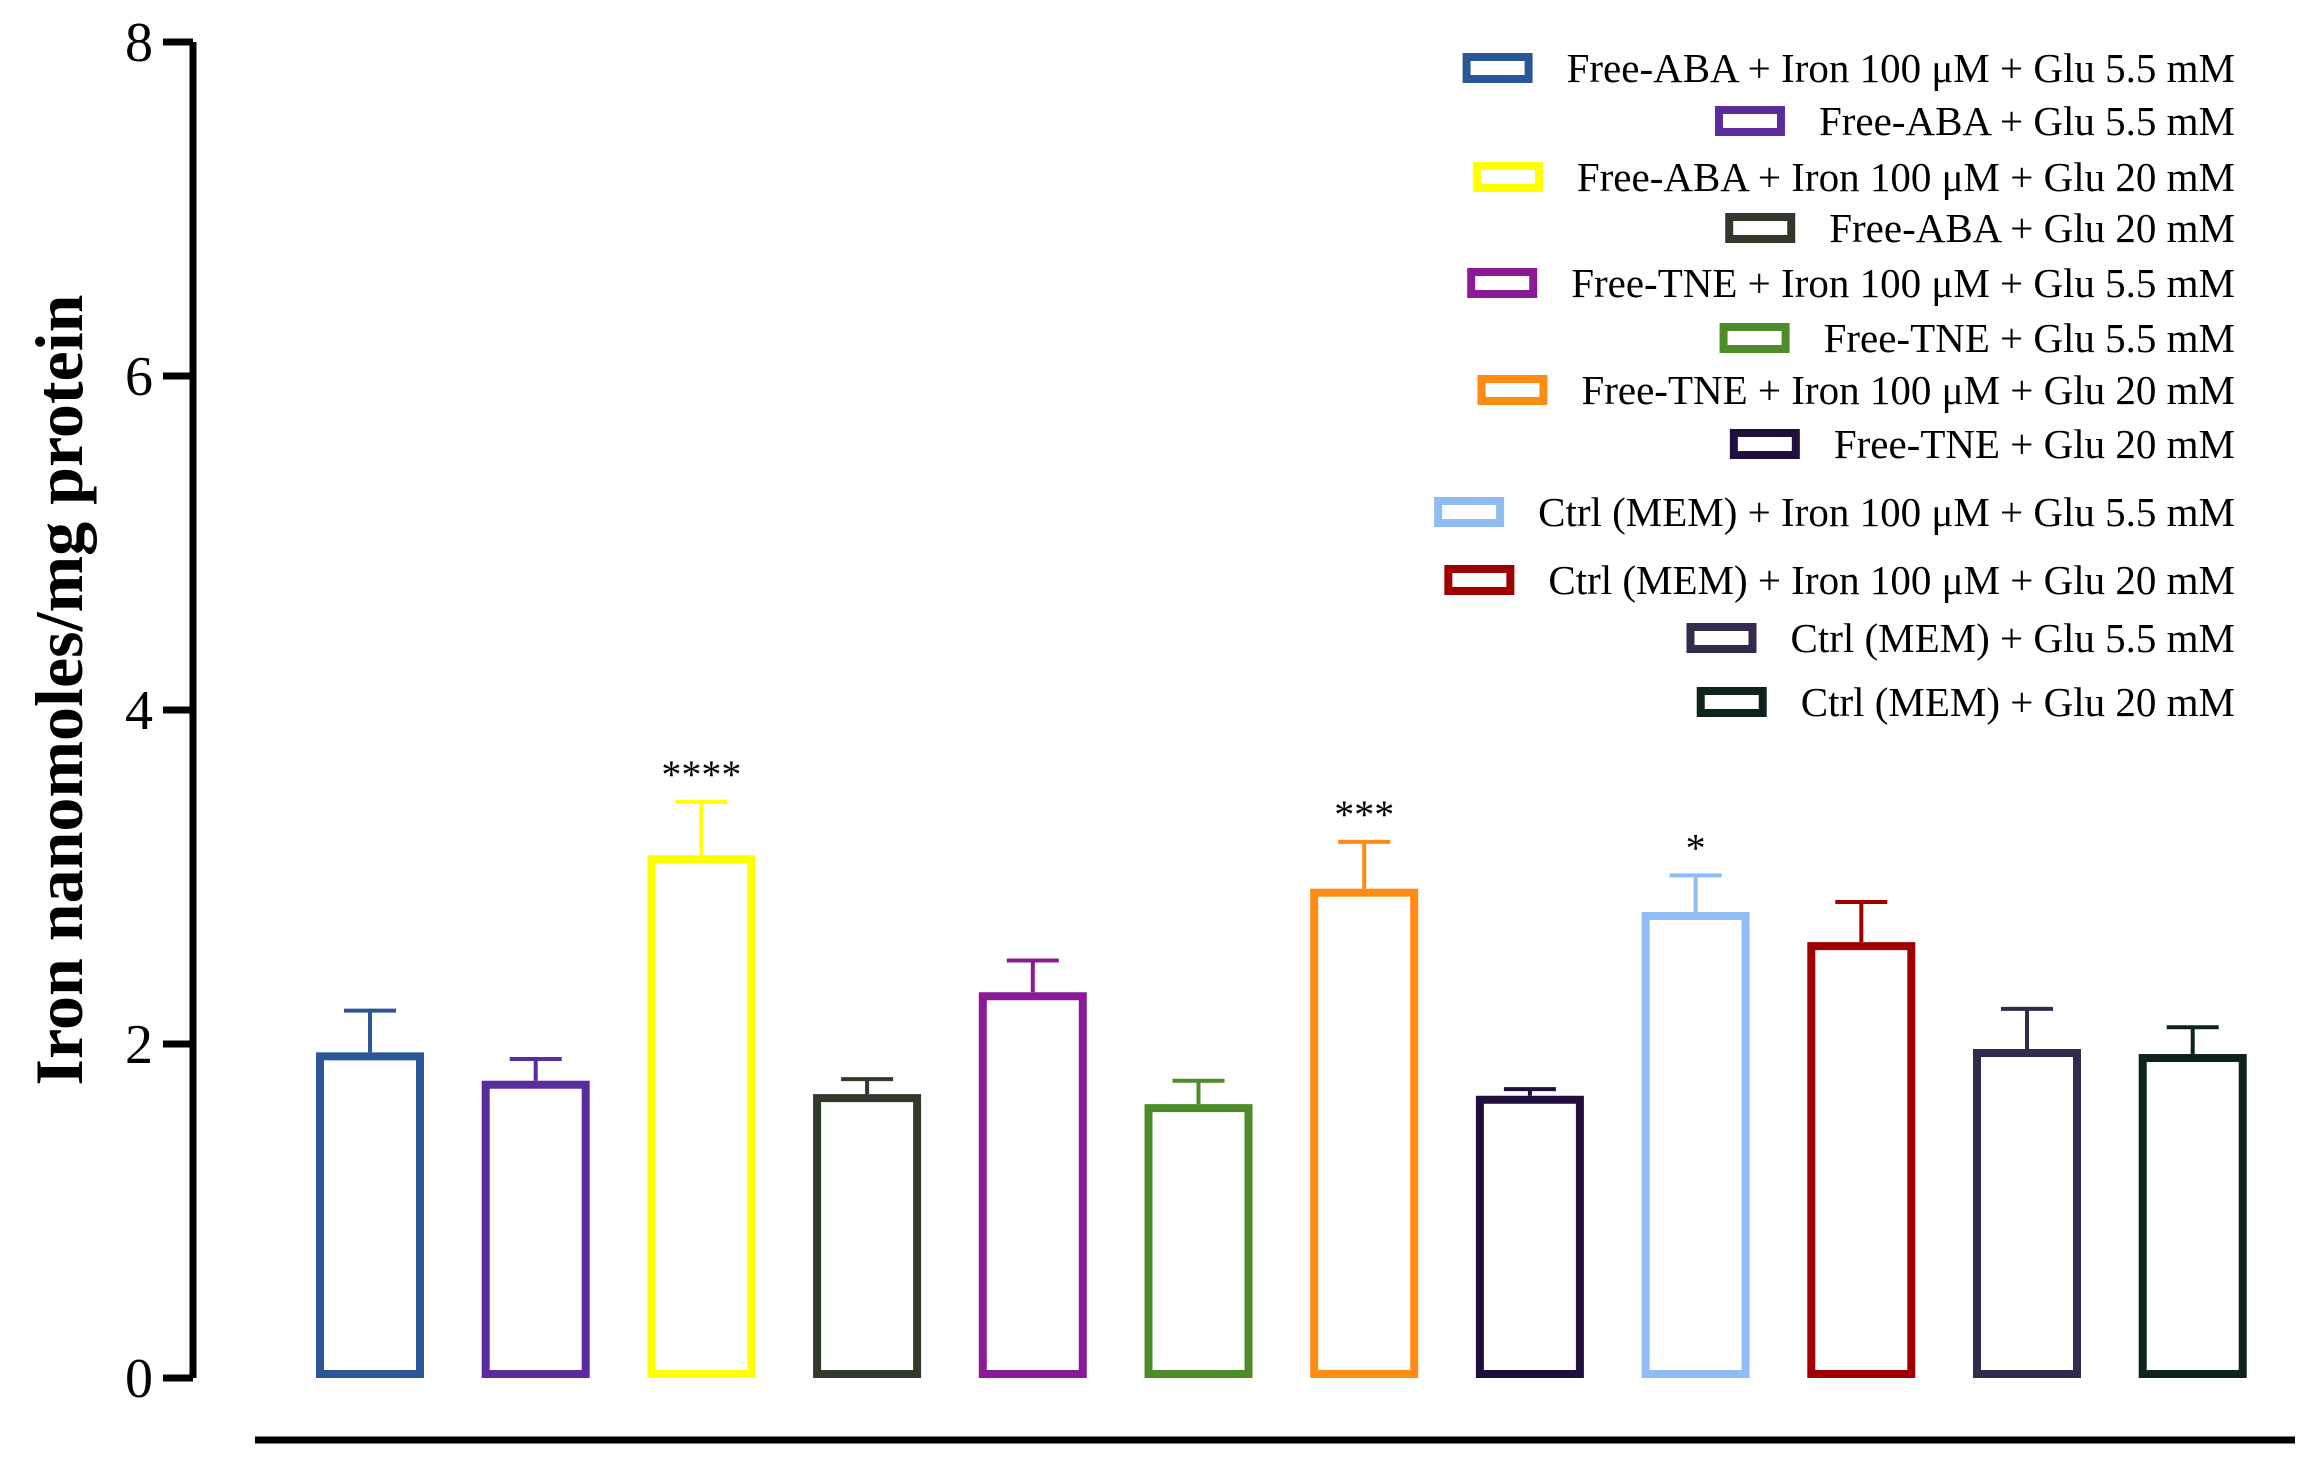 The image size is (2314, 1465). Describe the element at coordinates (1906, 177) in the screenshot. I see `legend-label: Free-ABA + Iron 100 μM + Glu 20 mM` at that location.